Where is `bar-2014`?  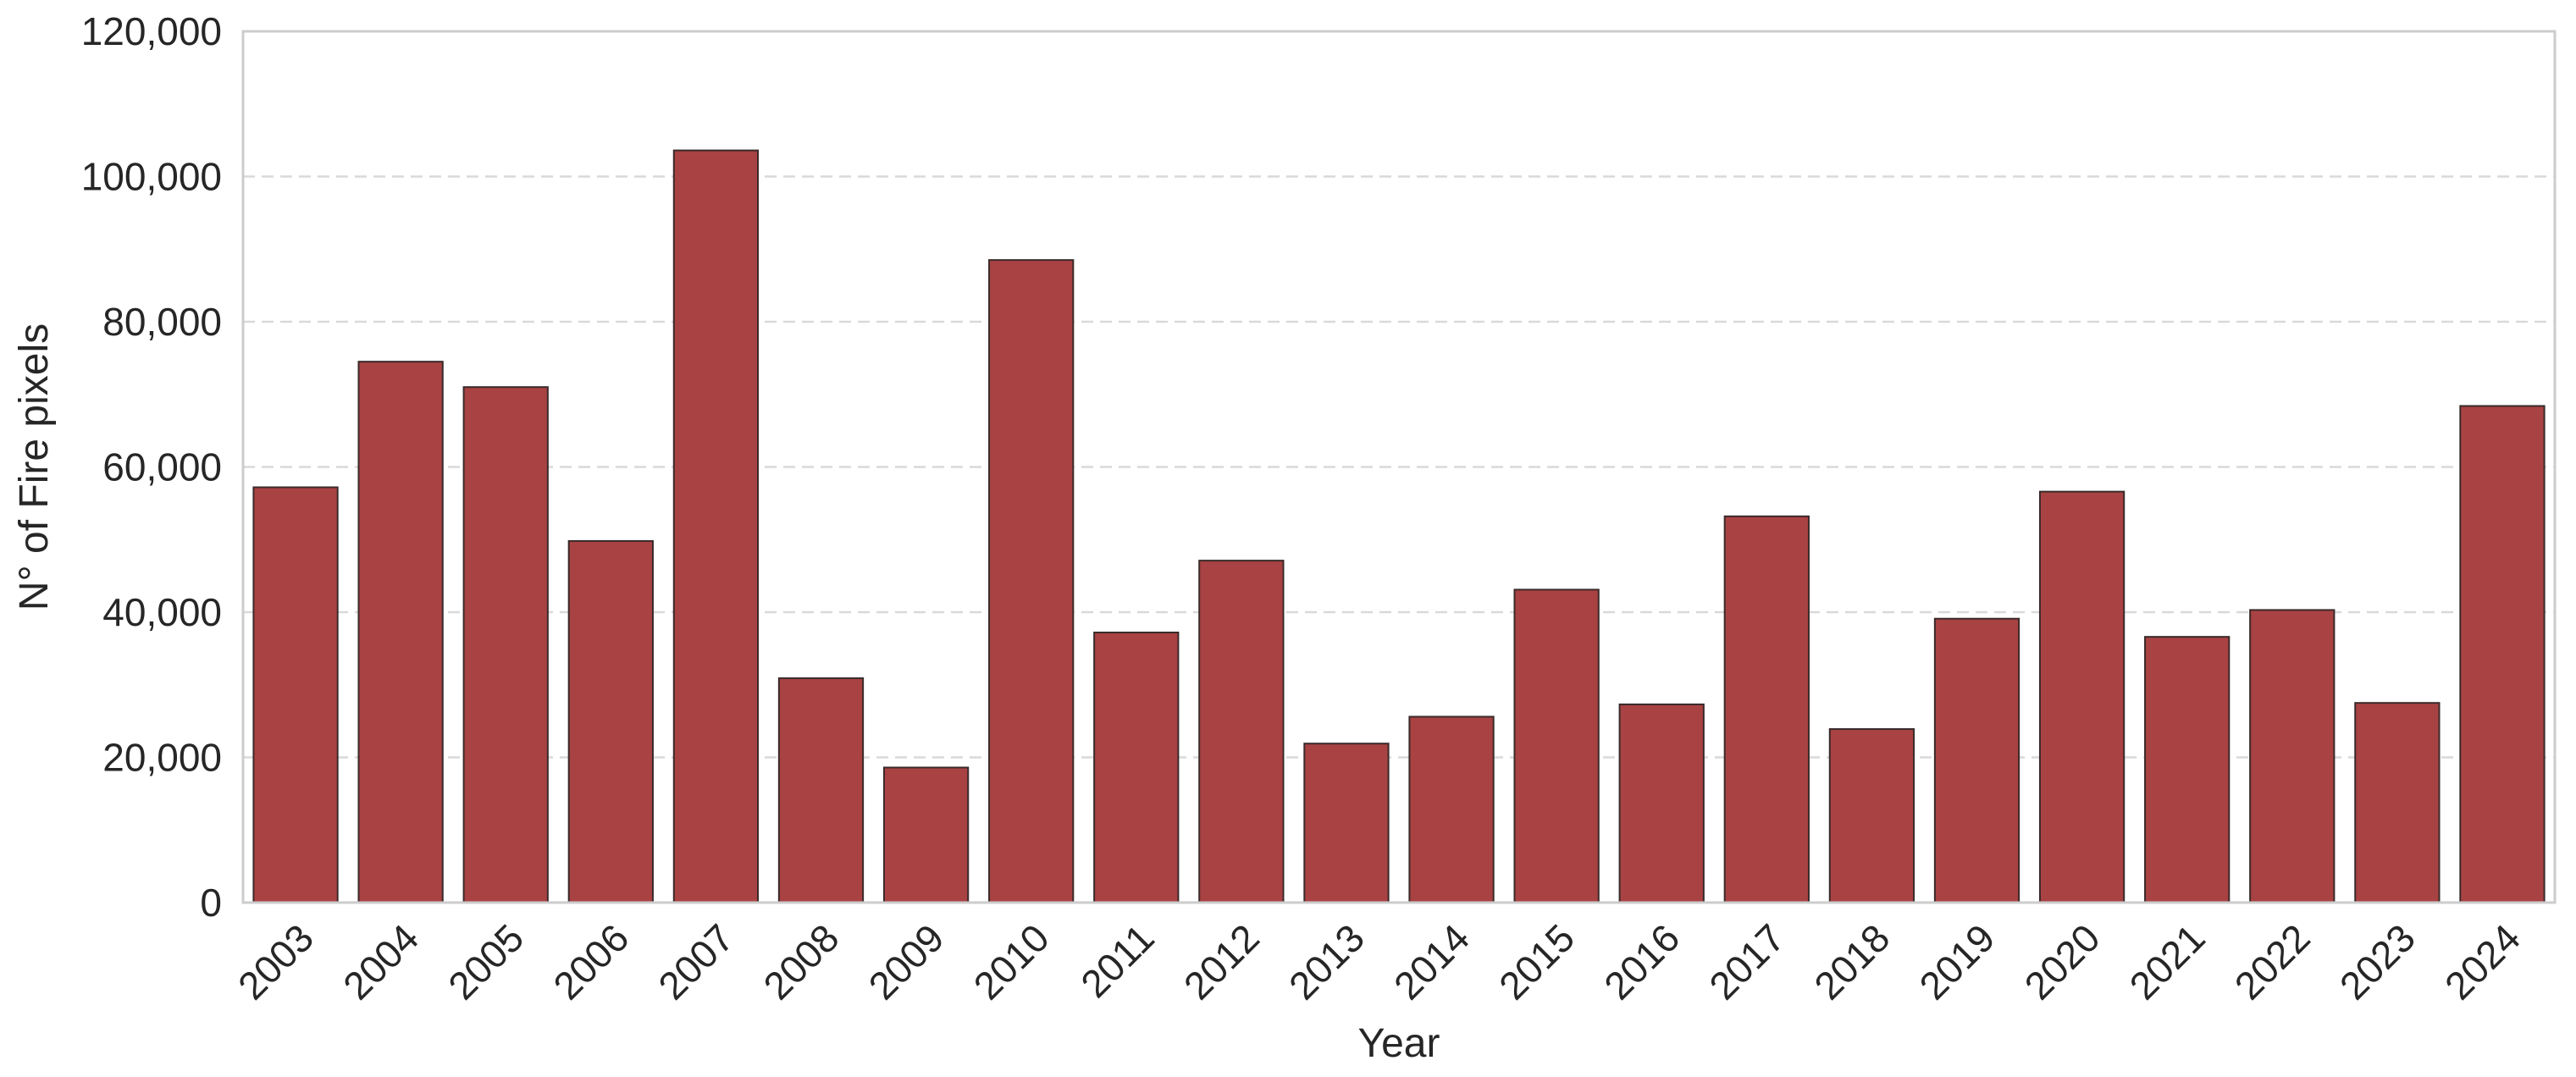
bar-2014 is located at coordinates (1452, 809).